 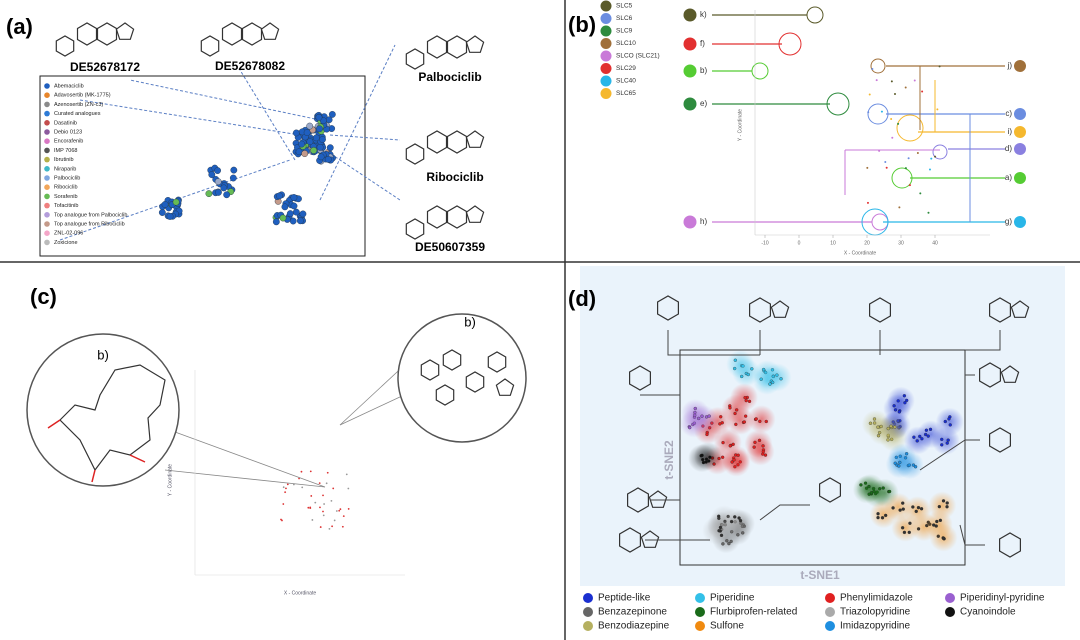 What do you see at coordinates (66, 243) in the screenshot?
I see `legend-label: Zoxicione` at bounding box center [66, 243].